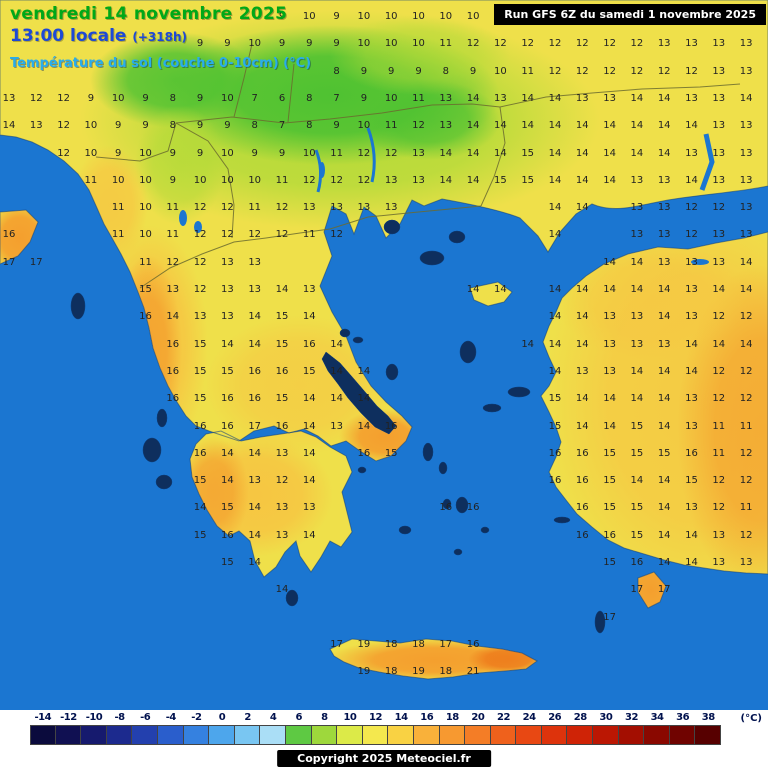 The height and width of the screenshot is (768, 768). Describe the element at coordinates (359, 393) in the screenshot. I see `euboea-island` at that location.